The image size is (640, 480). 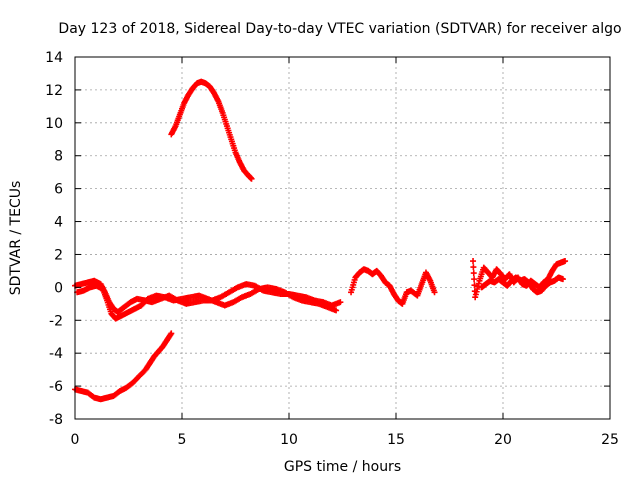 I want to click on y-tick-label: 0, so click(x=58, y=288).